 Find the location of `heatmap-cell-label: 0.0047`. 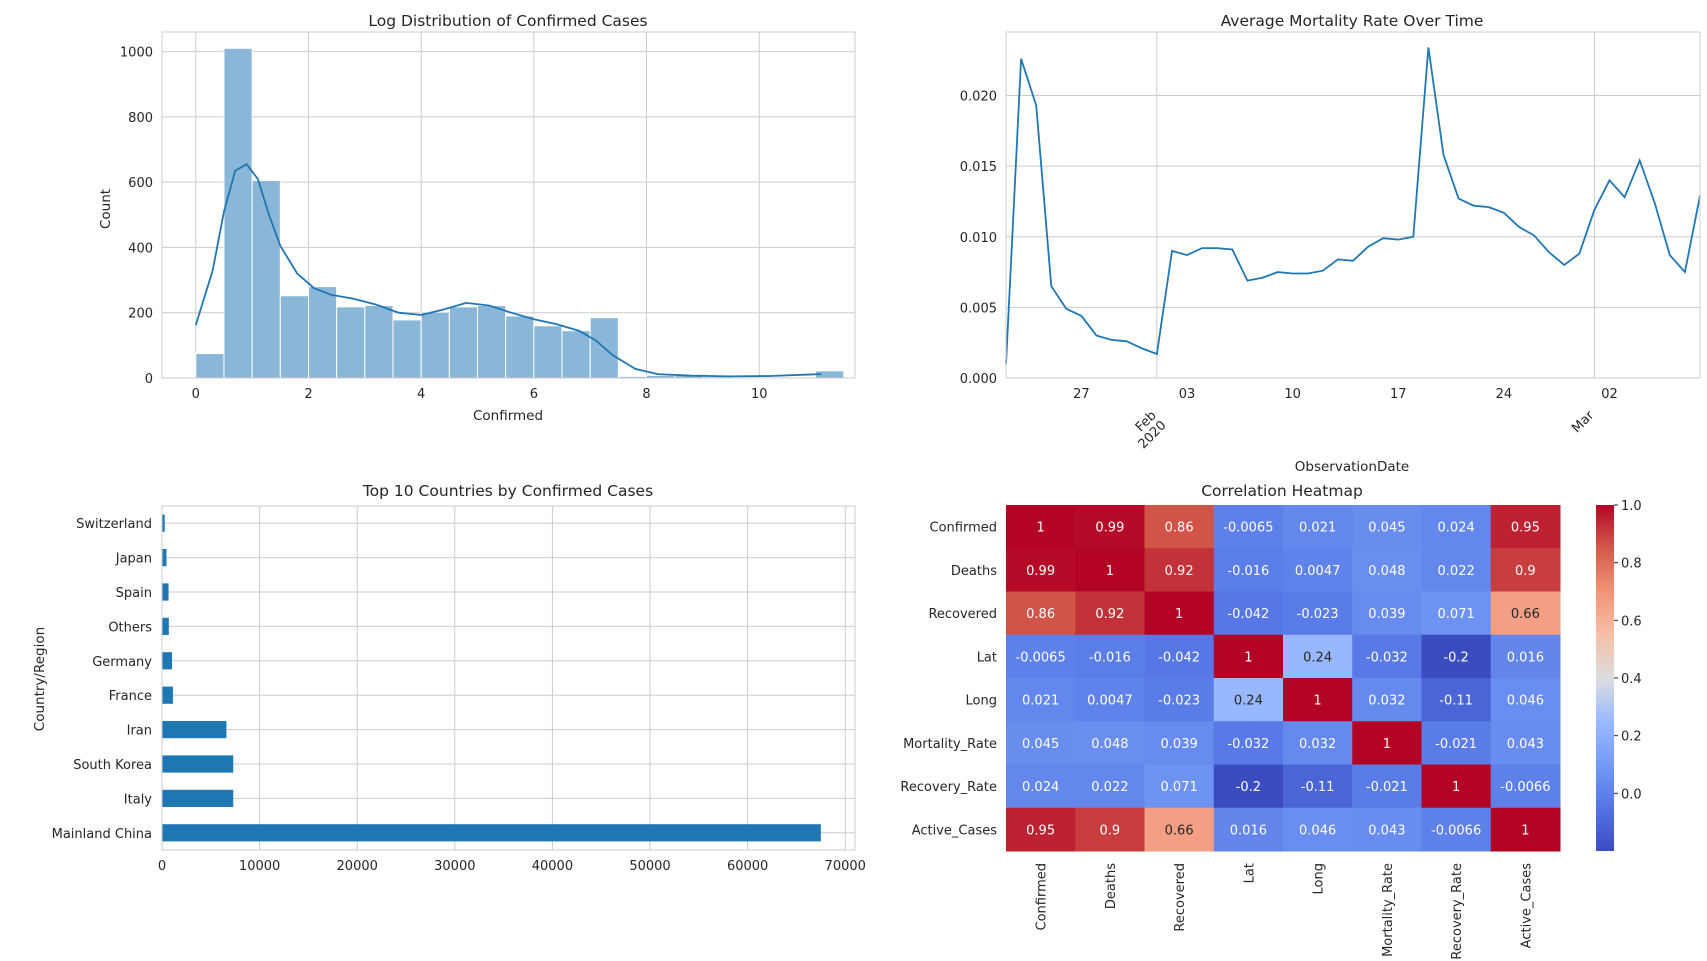

heatmap-cell-label: 0.0047 is located at coordinates (1318, 571).